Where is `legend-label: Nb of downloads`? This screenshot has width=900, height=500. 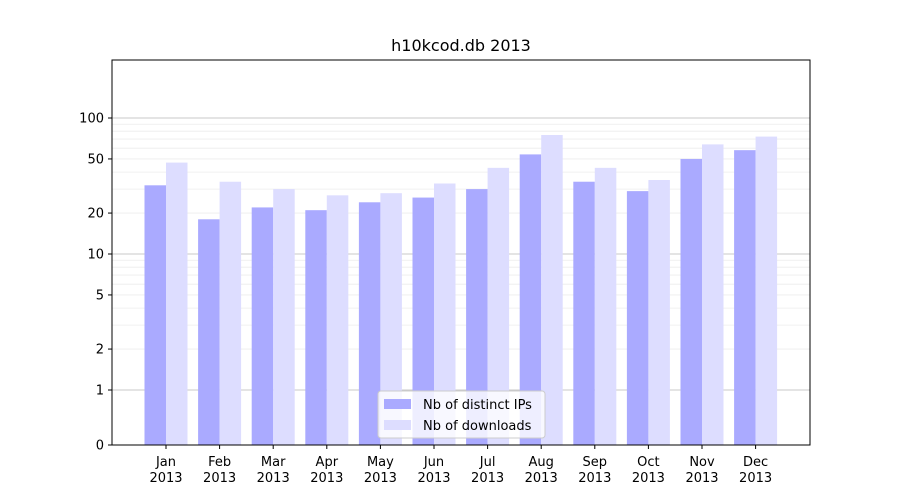 legend-label: Nb of downloads is located at coordinates (477, 426).